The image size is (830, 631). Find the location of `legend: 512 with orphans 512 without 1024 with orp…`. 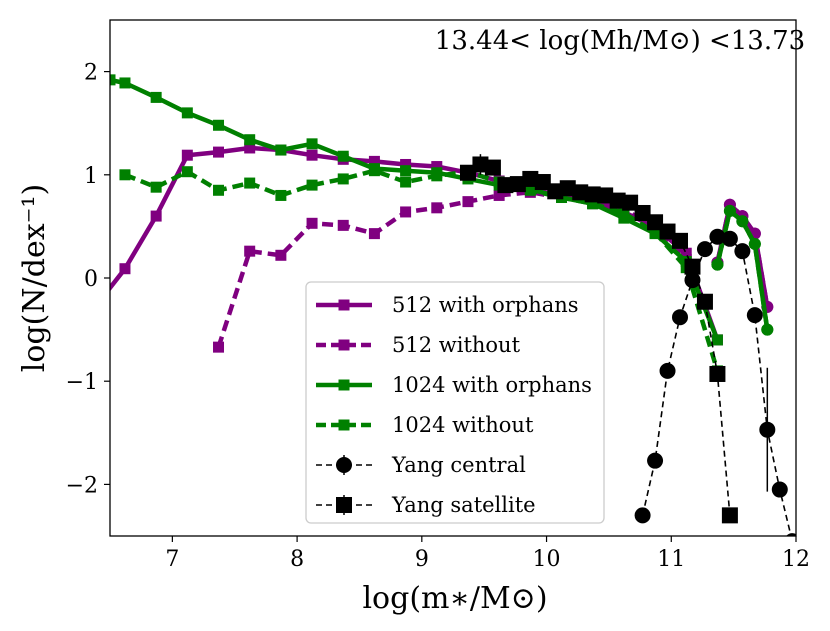

legend: 512 with orphans 512 without 1024 with orp… is located at coordinates (455, 402).